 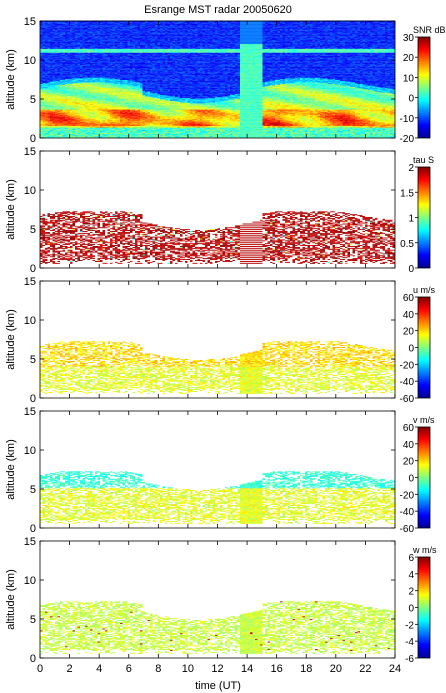 I want to click on x-tick-label: 4, so click(x=99, y=669).